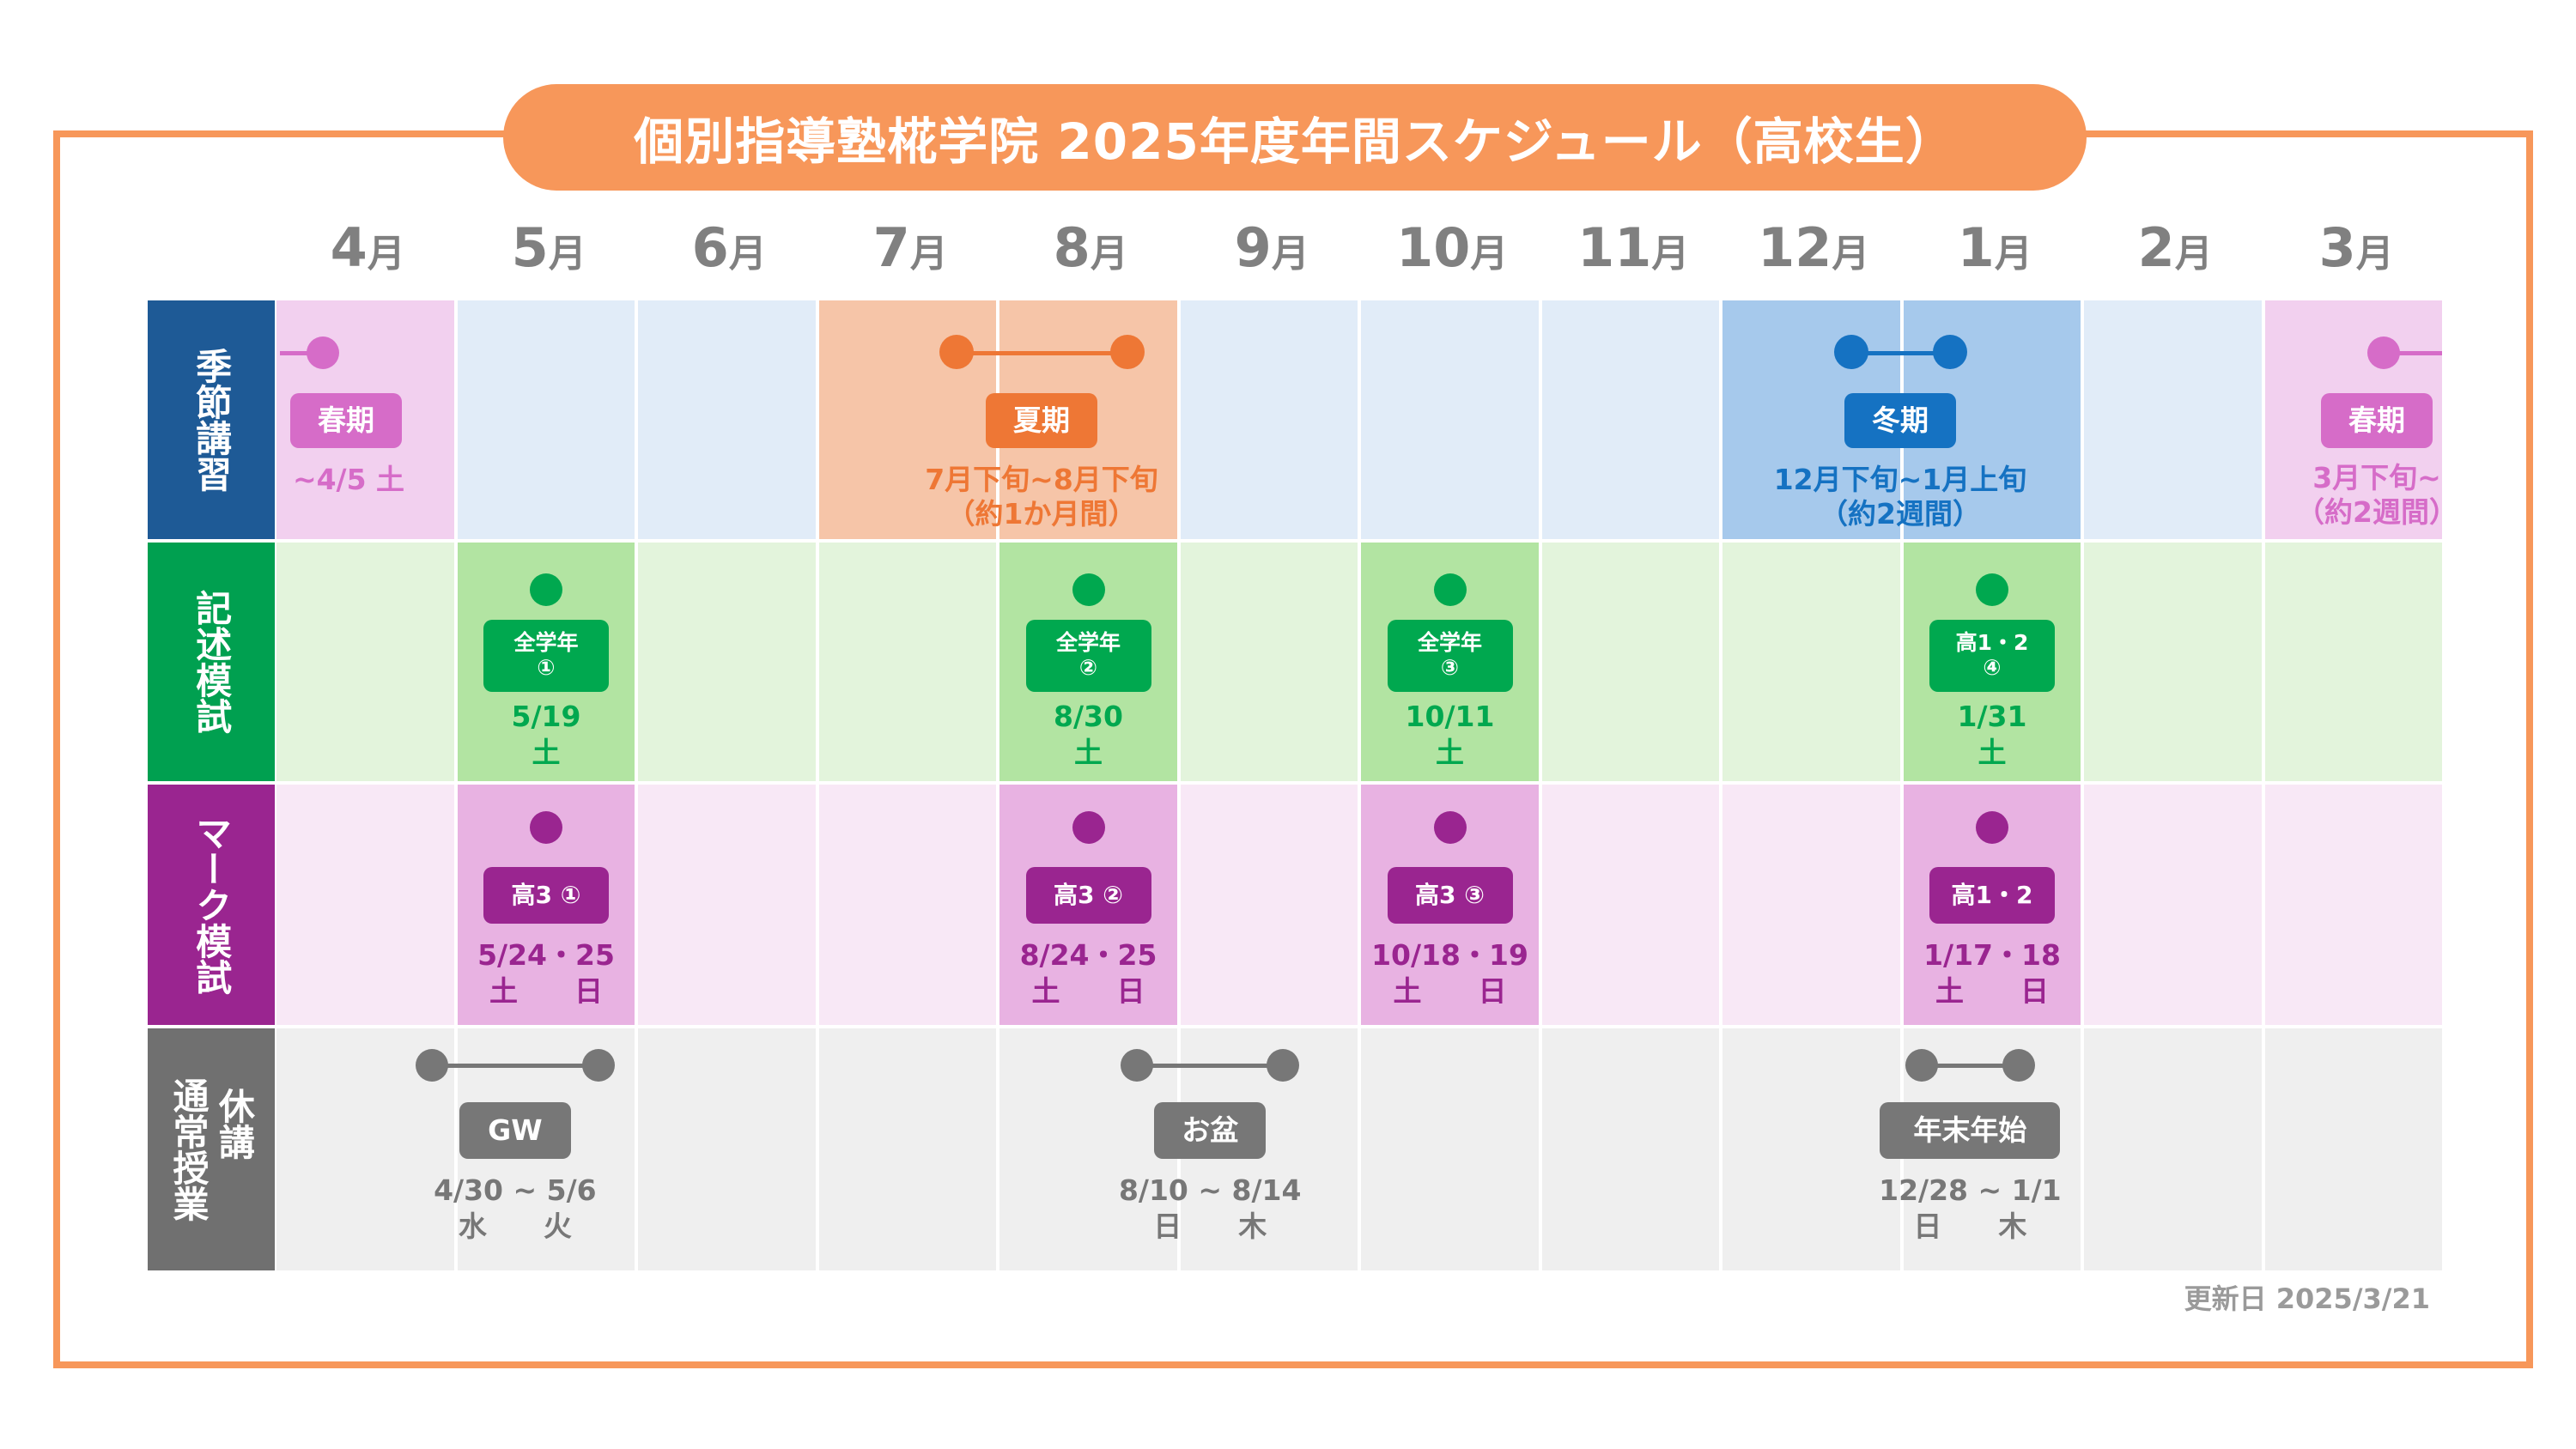  What do you see at coordinates (212, 419) in the screenshot?
I see `row-label-seasonal: 季節講習` at bounding box center [212, 419].